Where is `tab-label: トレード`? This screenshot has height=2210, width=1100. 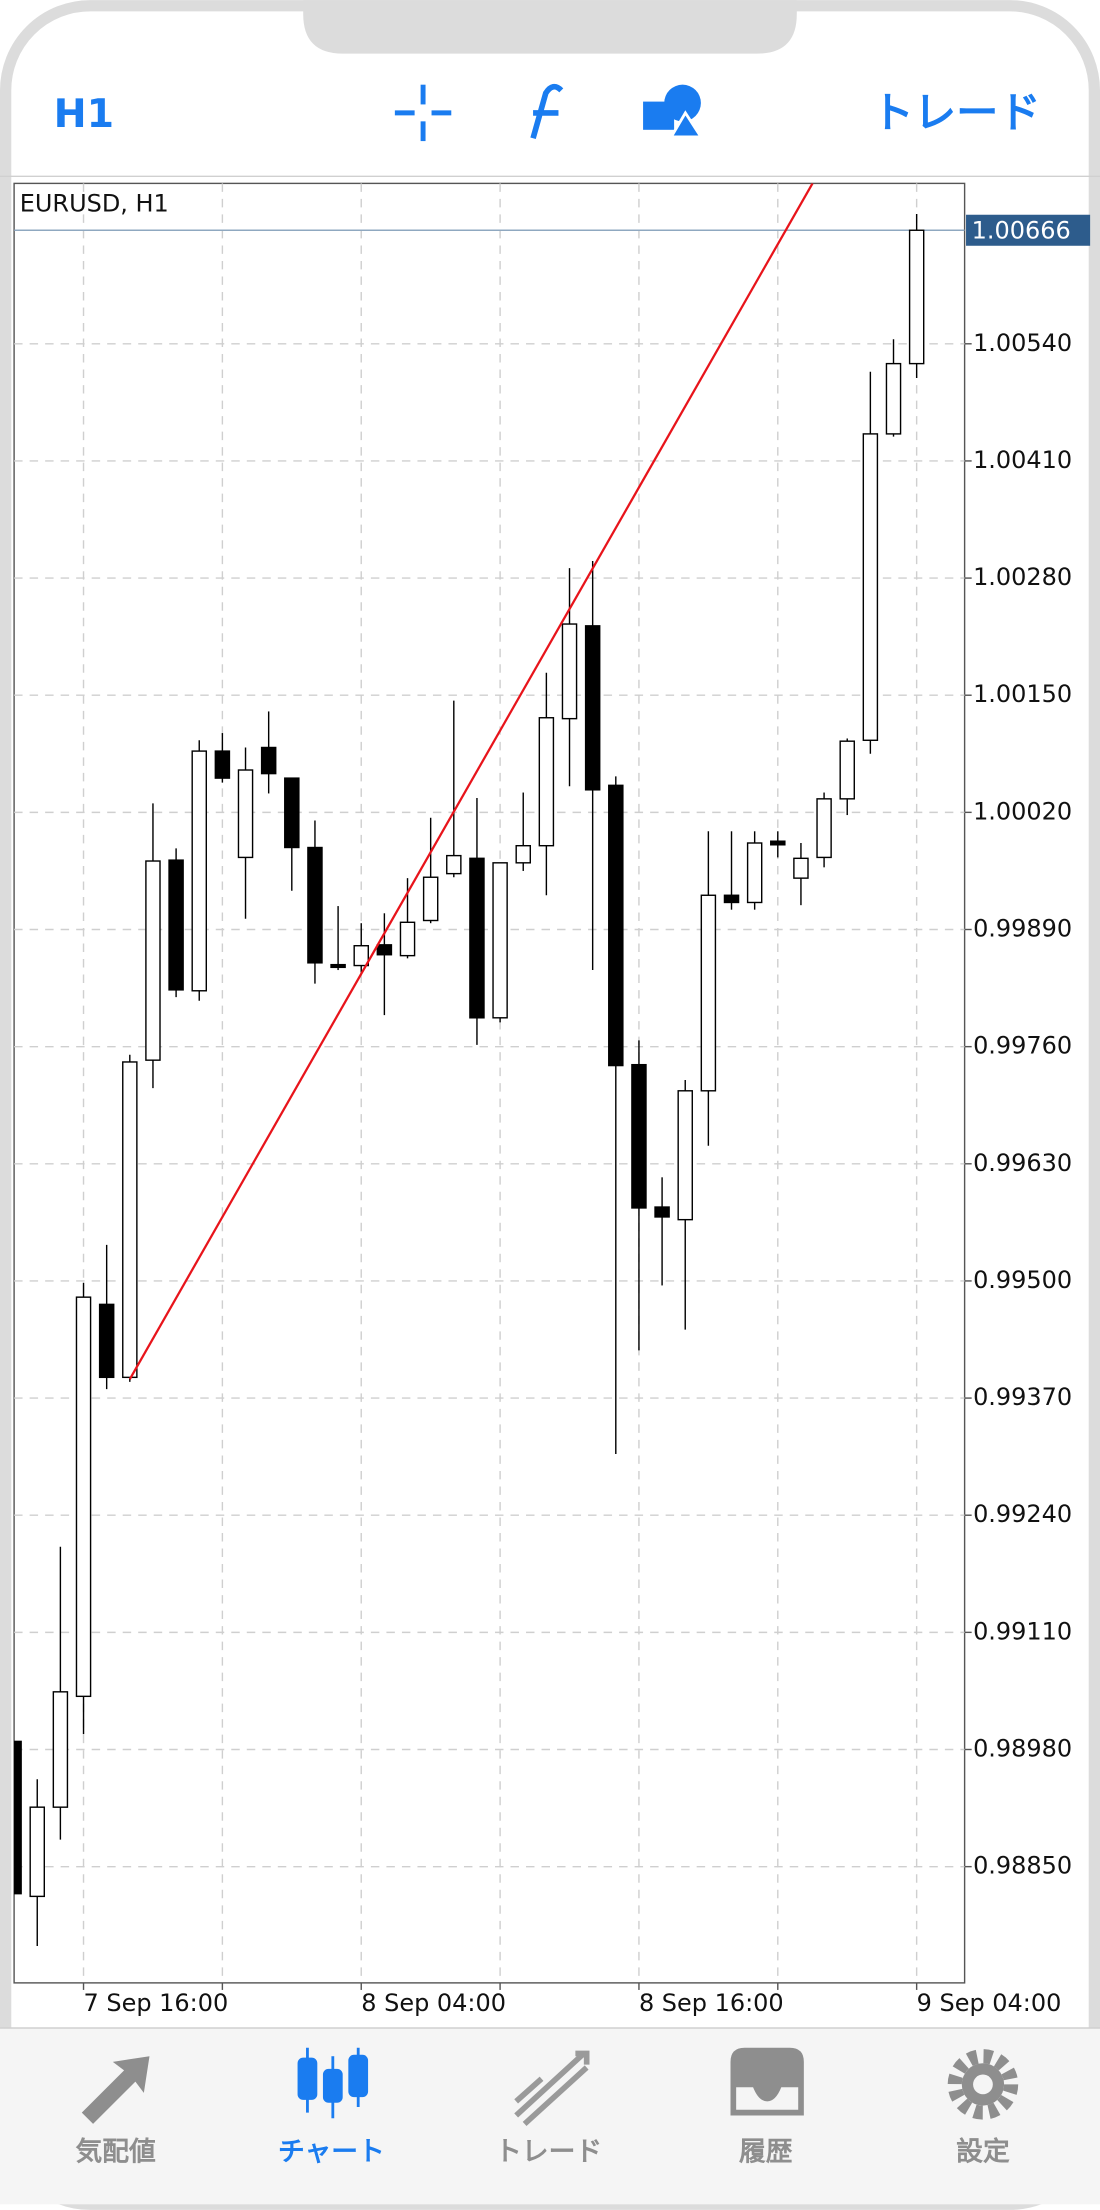
tab-label: トレード is located at coordinates (548, 2152).